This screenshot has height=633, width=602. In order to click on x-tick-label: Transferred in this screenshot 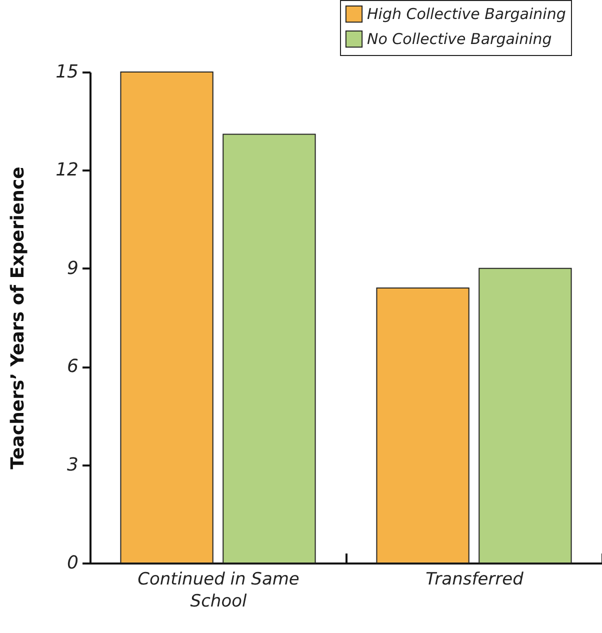, I will do `click(475, 580)`.